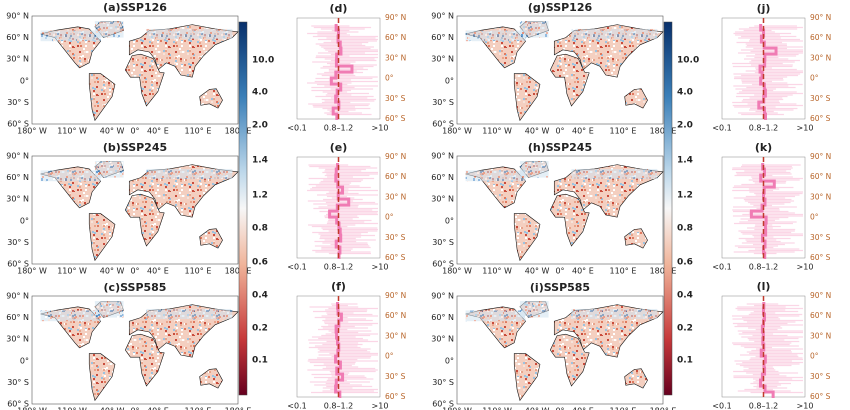  I want to click on profile-title: (l), so click(764, 286).